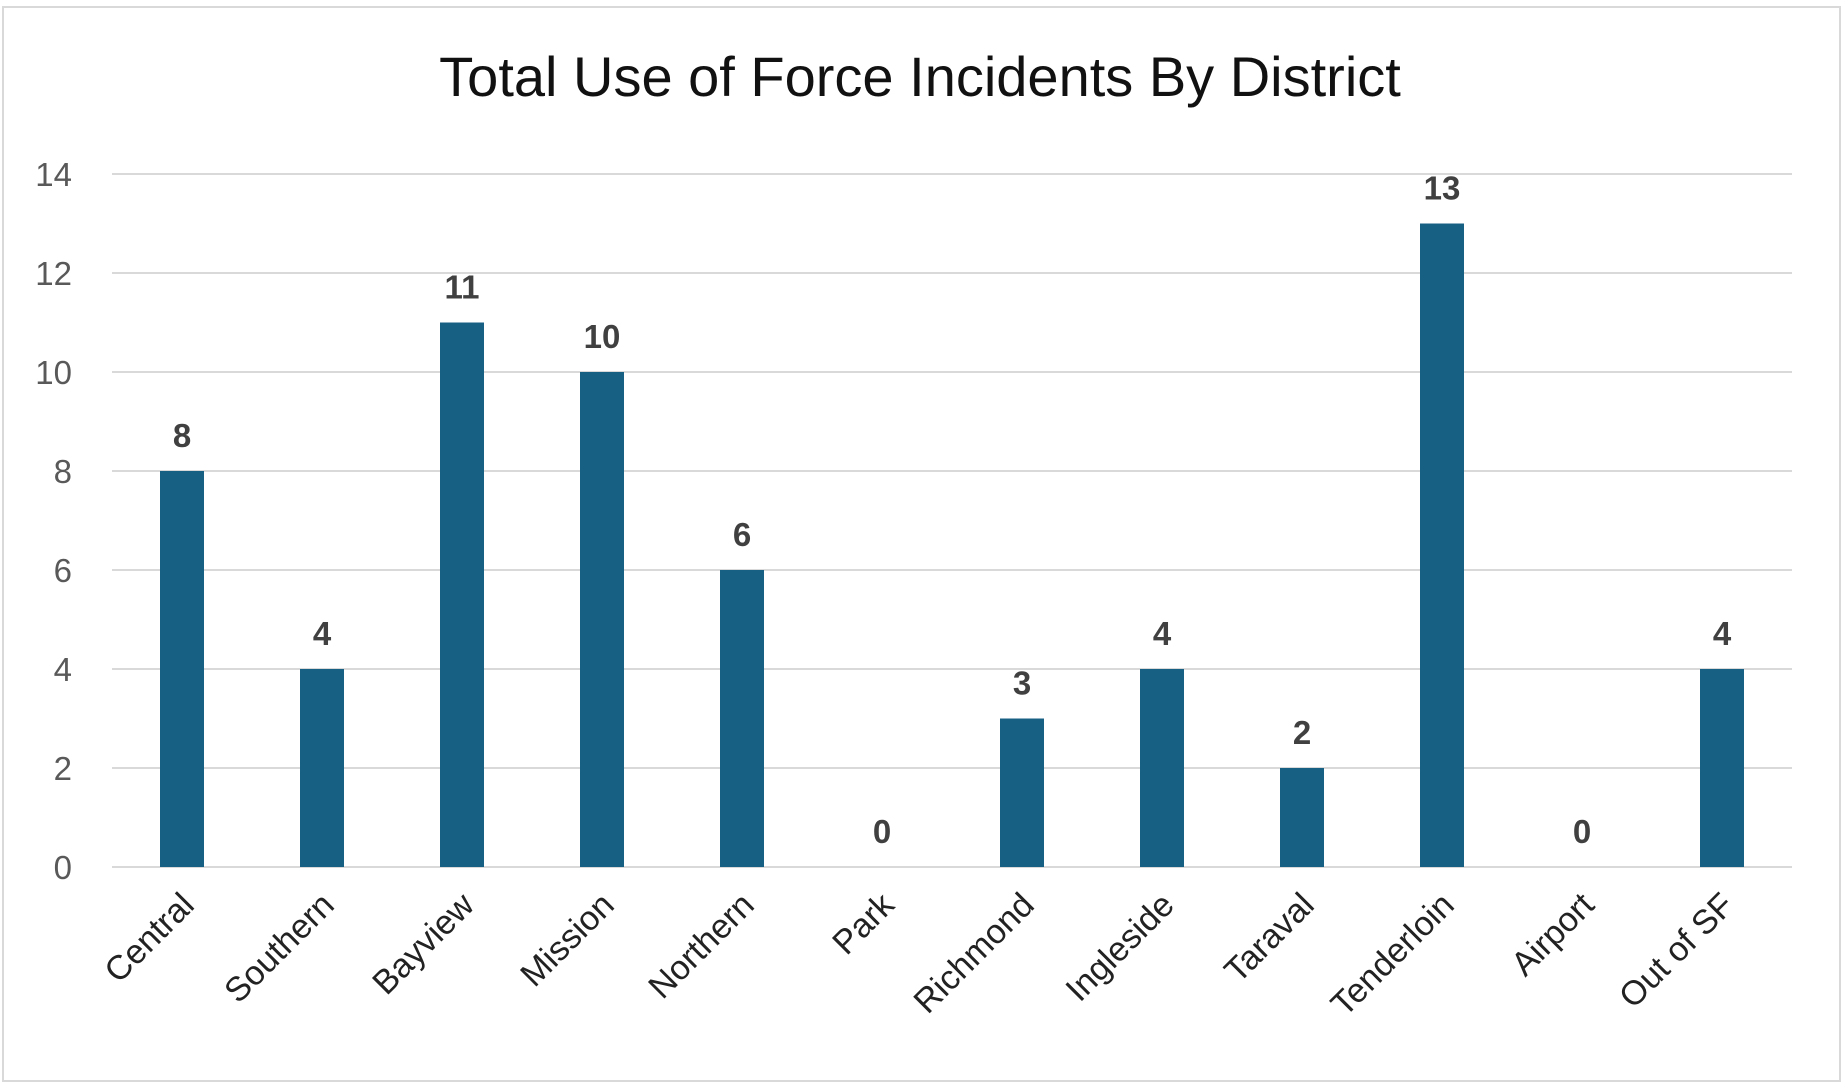 Image resolution: width=1847 pixels, height=1090 pixels. Describe the element at coordinates (863, 923) in the screenshot. I see `x-tick-label: Park` at that location.